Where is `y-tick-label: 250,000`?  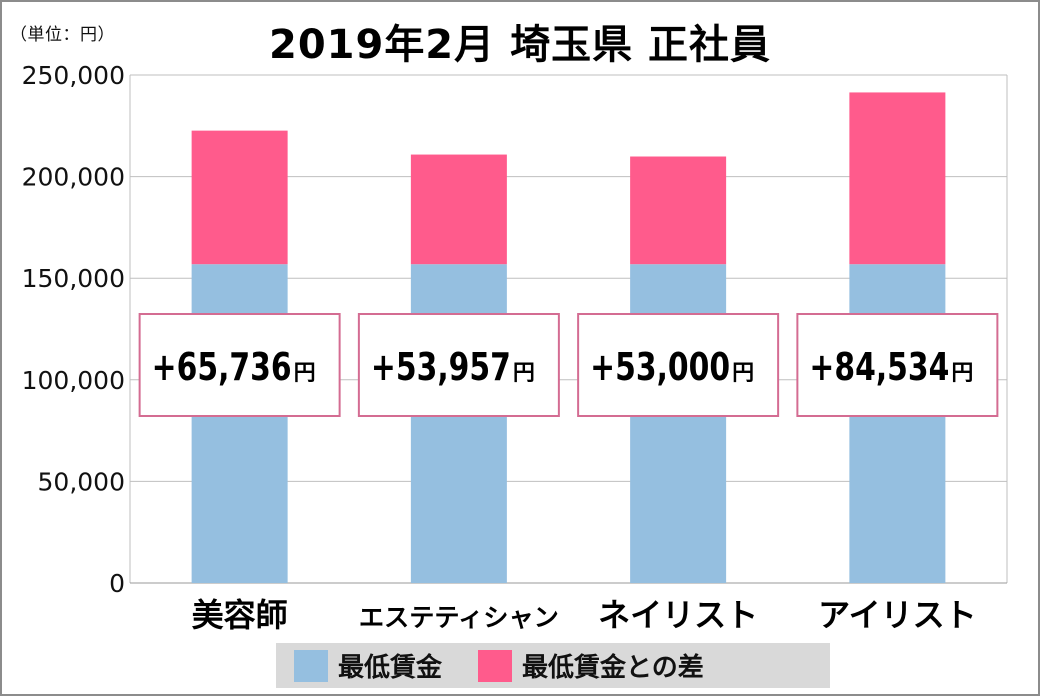
y-tick-label: 250,000 is located at coordinates (73, 75).